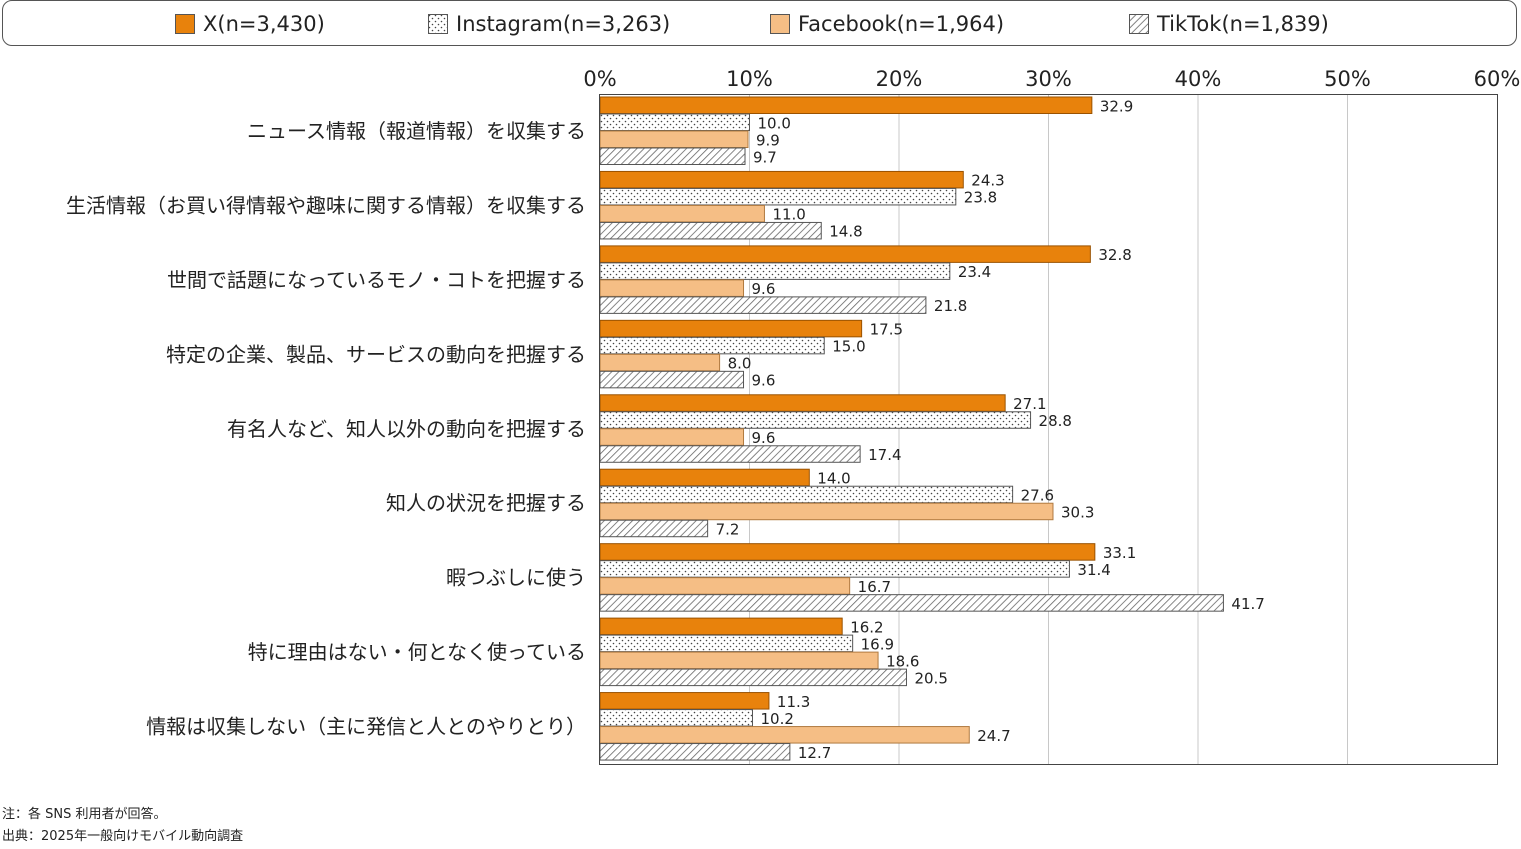  Describe the element at coordinates (930, 678) in the screenshot. I see `data-label: 20.5` at that location.